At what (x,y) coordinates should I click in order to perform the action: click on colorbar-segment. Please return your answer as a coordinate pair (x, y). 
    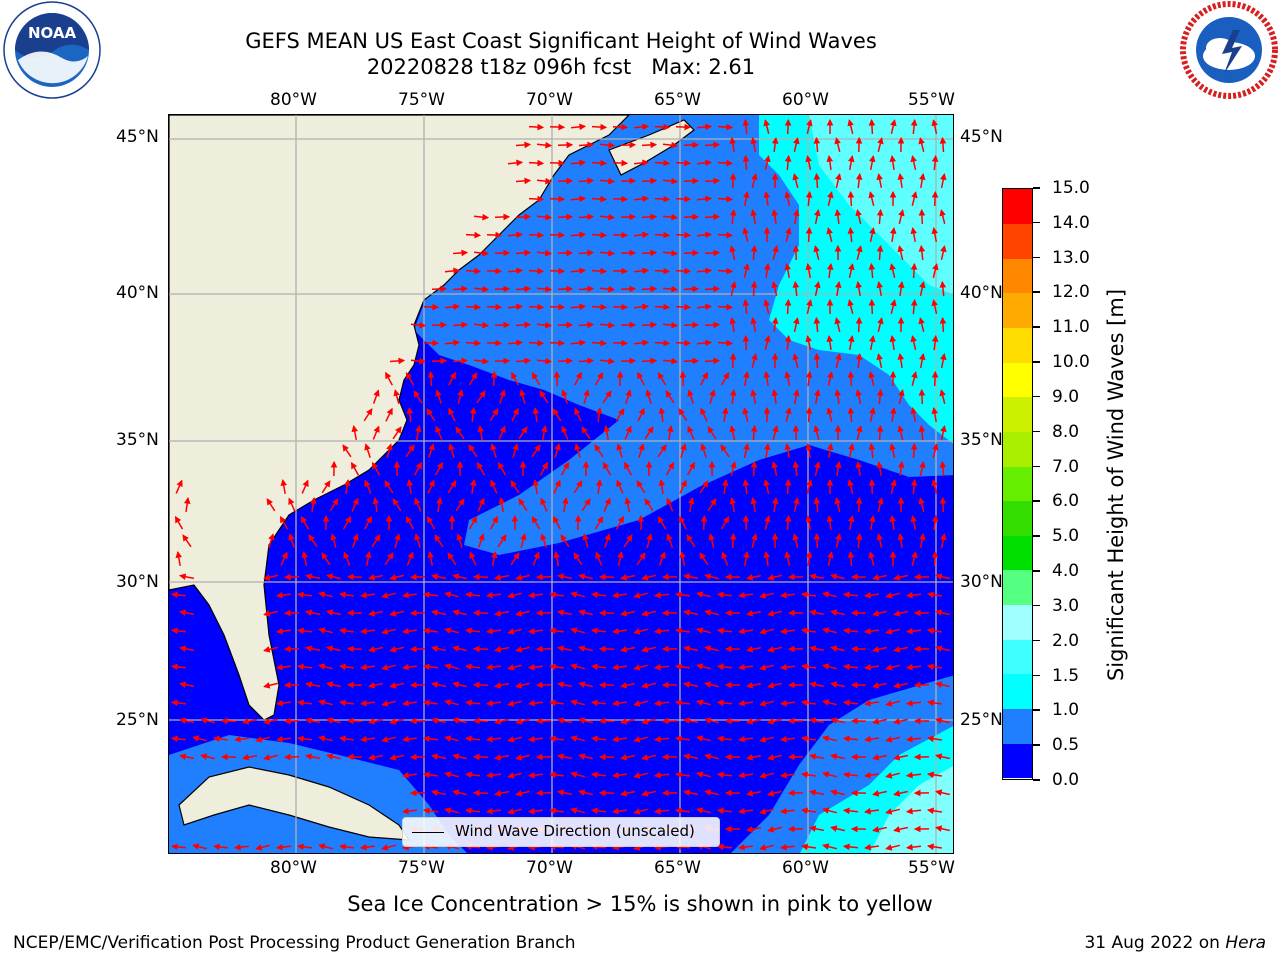
    Looking at the image, I should click on (1017, 692).